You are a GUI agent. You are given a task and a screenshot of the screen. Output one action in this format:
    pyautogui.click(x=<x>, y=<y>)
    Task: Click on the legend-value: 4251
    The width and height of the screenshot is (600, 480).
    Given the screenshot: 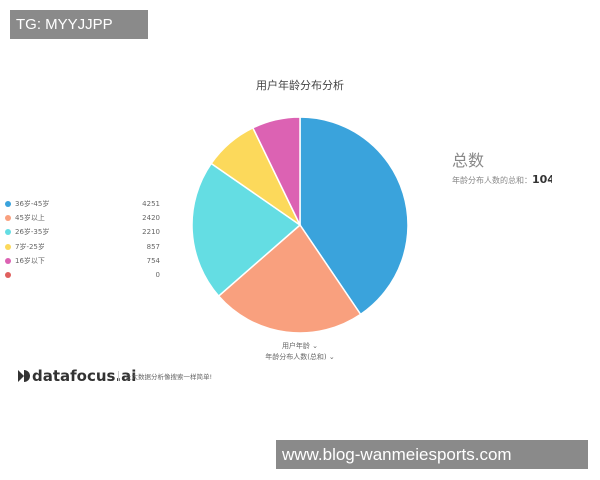 What is the action you would take?
    pyautogui.click(x=151, y=204)
    